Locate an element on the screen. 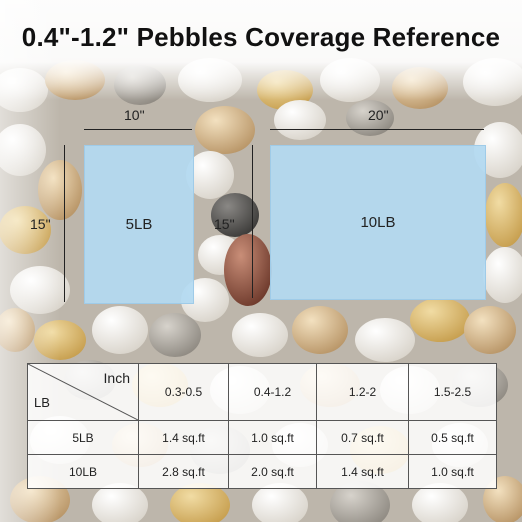 The height and width of the screenshot is (522, 522). size-header: 0.3-0.5 is located at coordinates (183, 392).